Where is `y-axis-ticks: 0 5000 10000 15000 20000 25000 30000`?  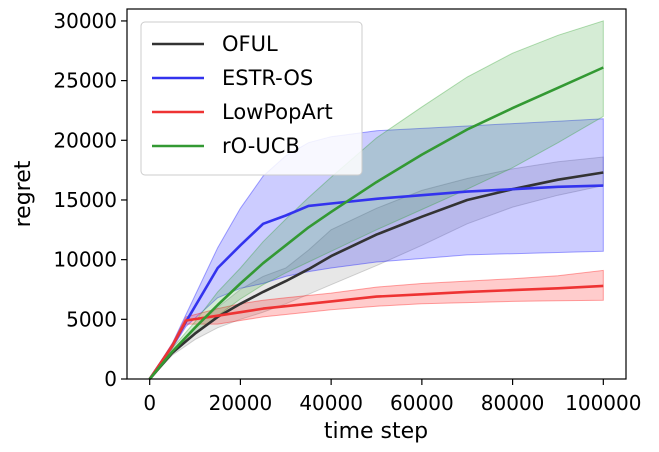 y-axis-ticks: 0 5000 10000 15000 20000 25000 30000 is located at coordinates (90, 200).